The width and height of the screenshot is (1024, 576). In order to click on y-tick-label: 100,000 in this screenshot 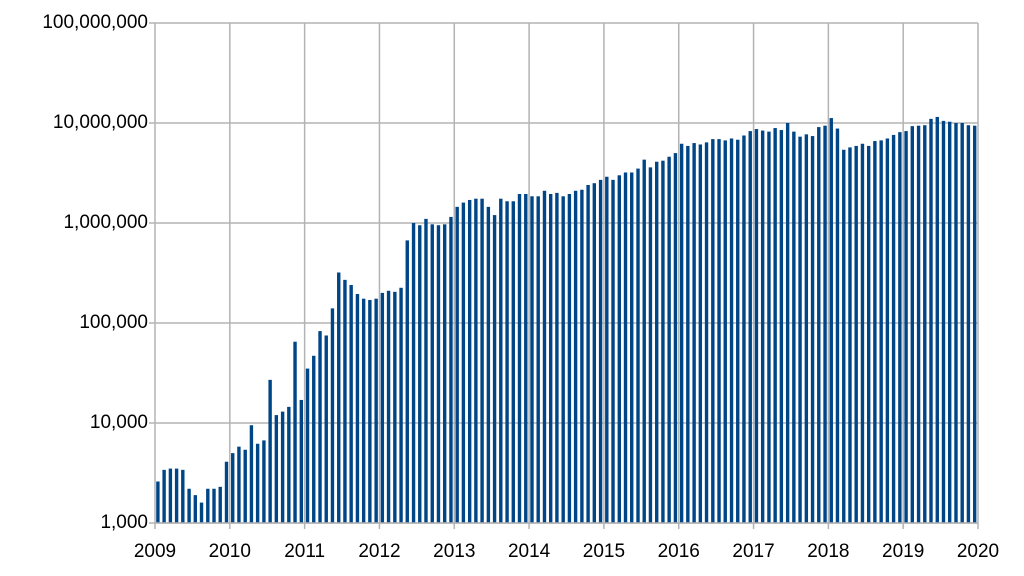, I will do `click(113, 322)`.